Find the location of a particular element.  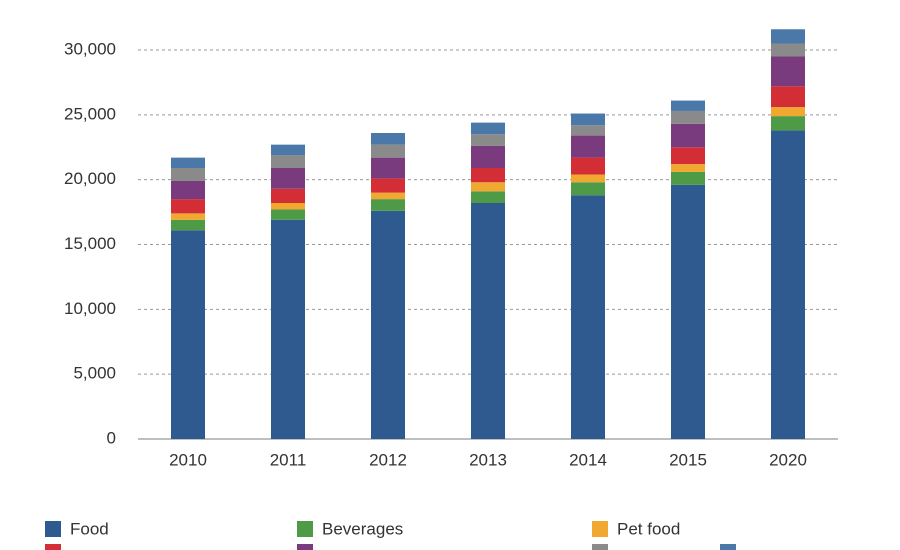

y-tick-label: 15,000 is located at coordinates (90, 243).